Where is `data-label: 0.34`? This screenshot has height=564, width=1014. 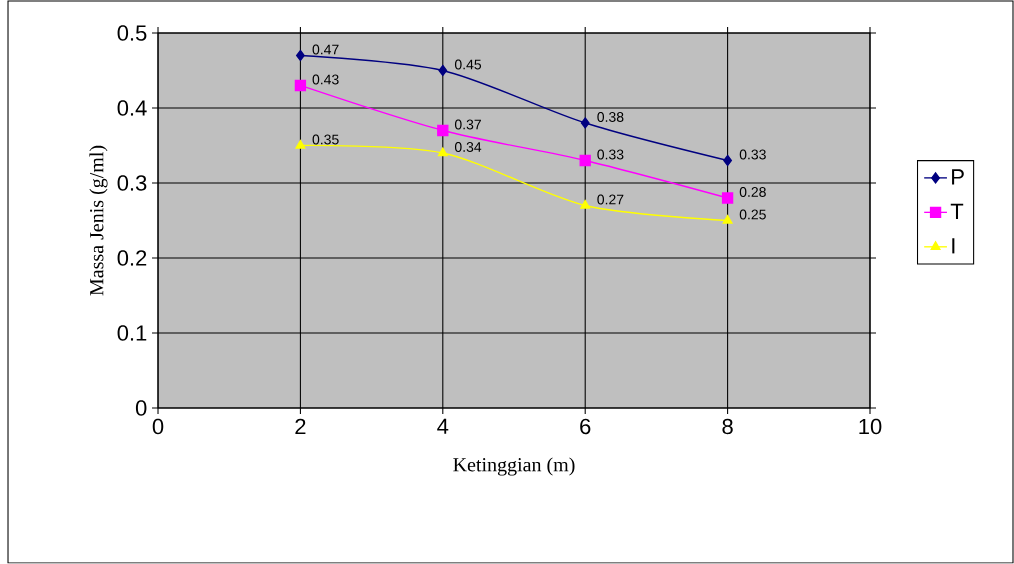
data-label: 0.34 is located at coordinates (468, 147).